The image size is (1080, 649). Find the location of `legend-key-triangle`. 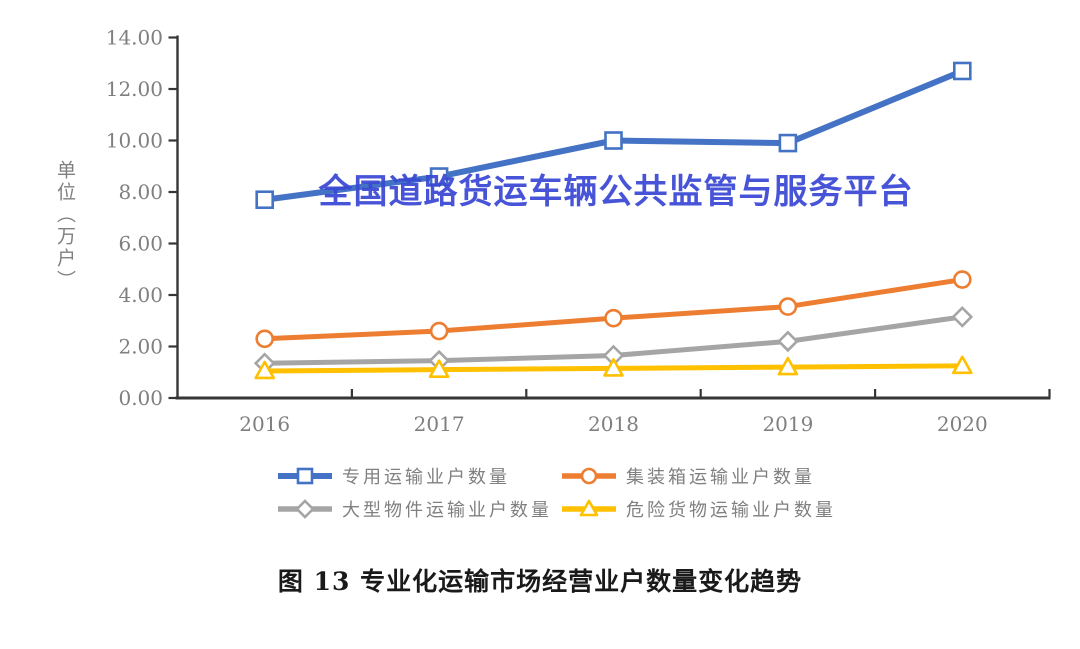

legend-key-triangle is located at coordinates (589, 508).